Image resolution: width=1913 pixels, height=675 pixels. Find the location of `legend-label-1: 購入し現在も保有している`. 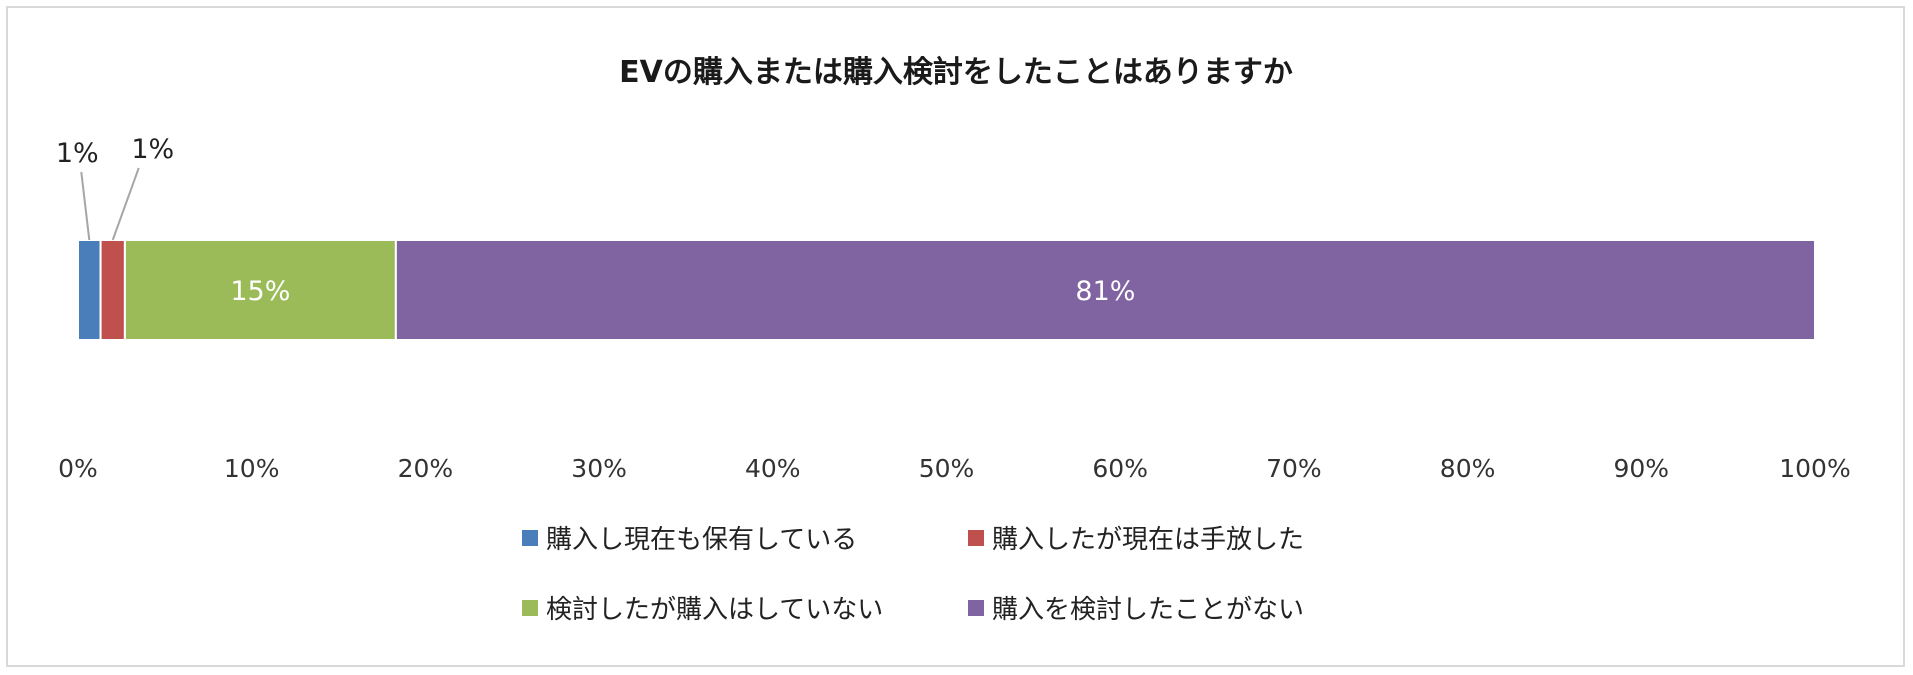

legend-label-1: 購入し現在も保有している is located at coordinates (701, 540).